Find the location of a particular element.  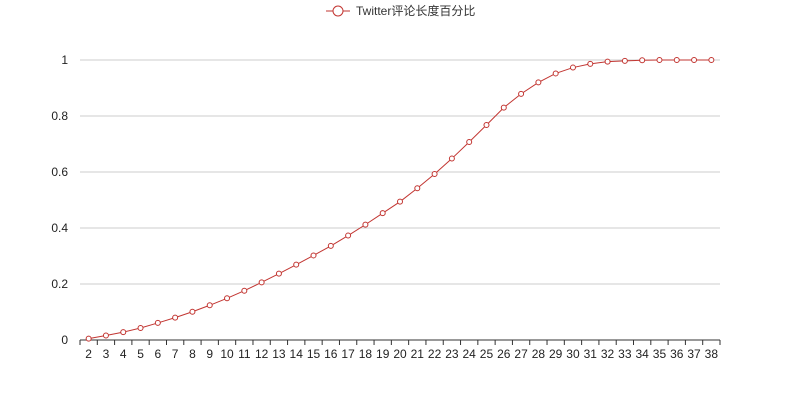

x-tick-label: 5 is located at coordinates (140, 354).